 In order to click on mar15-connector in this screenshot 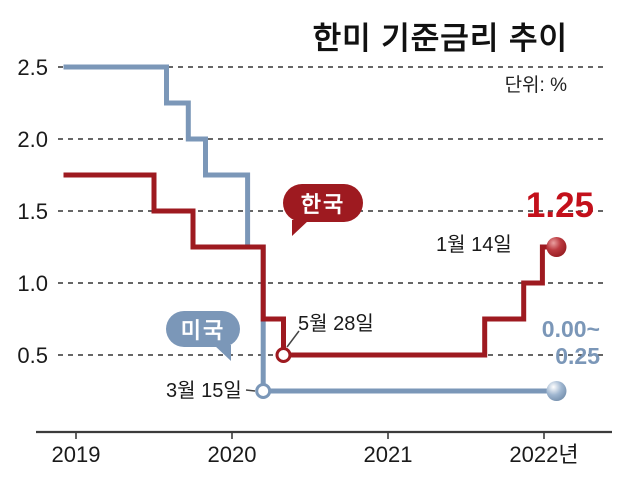, I will do `click(250, 390)`.